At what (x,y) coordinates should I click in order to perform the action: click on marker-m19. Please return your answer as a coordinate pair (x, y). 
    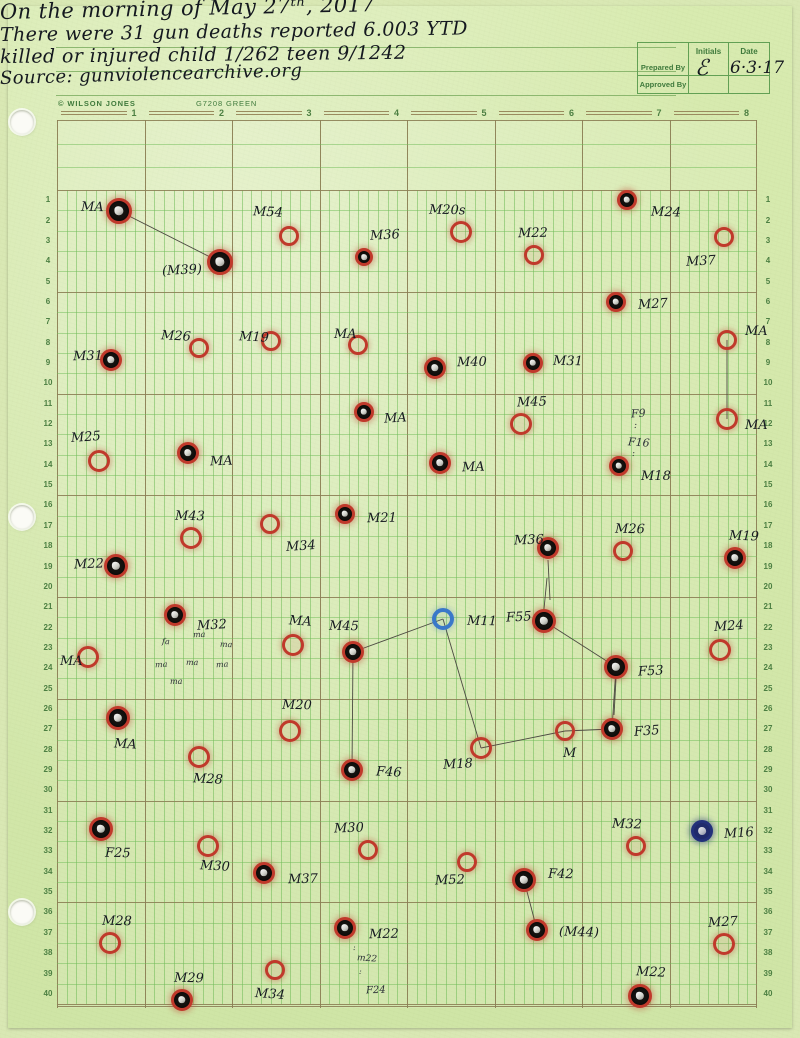
    Looking at the image, I should click on (521, 424).